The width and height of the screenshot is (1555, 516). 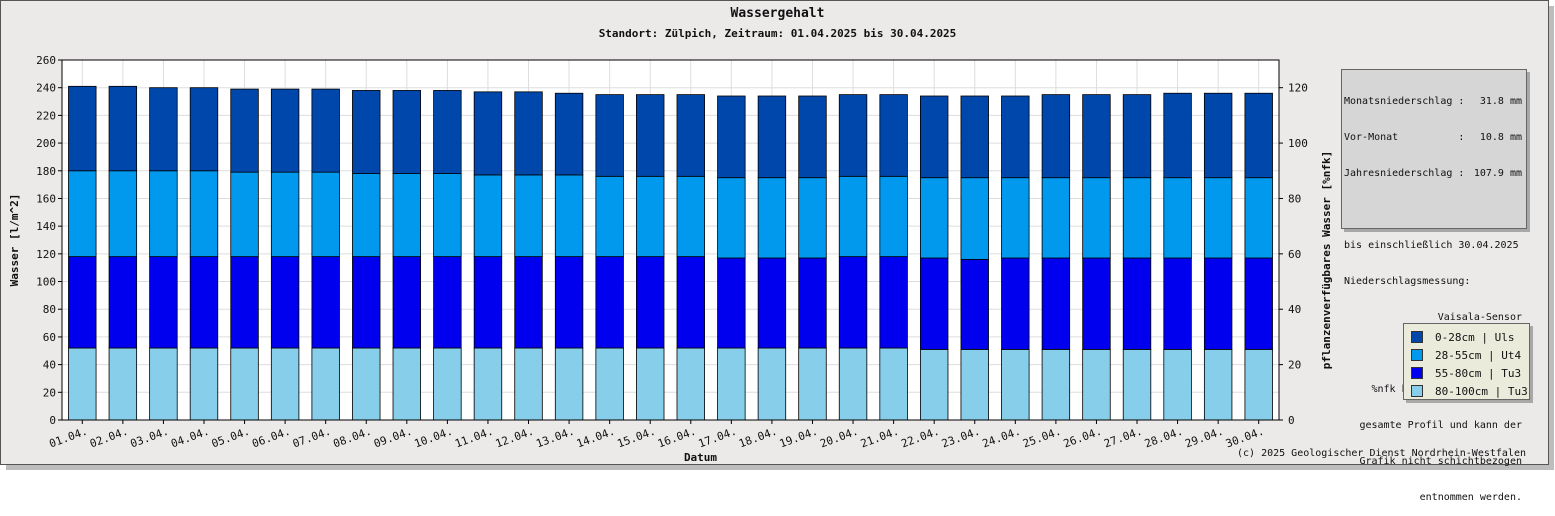 I want to click on legend-label: 80-100cm | Tu3, so click(x=1481, y=391).